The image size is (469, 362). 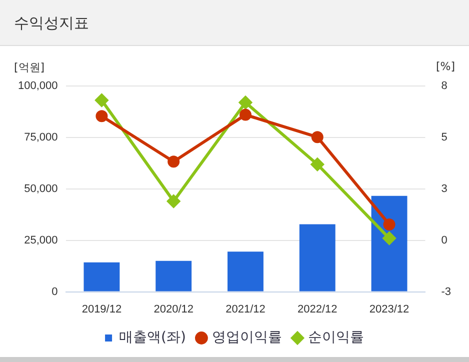 What do you see at coordinates (247, 338) in the screenshot?
I see `legend-label: 영업이익률` at bounding box center [247, 338].